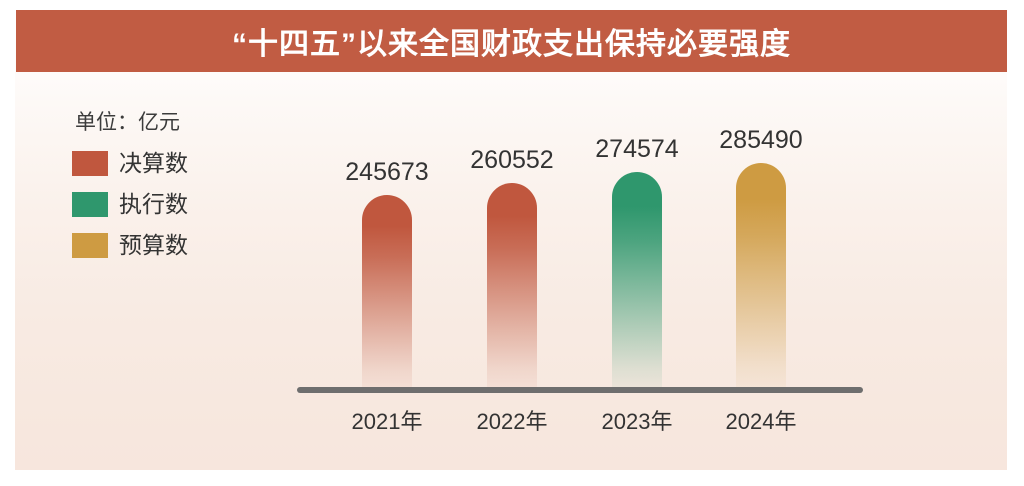 The height and width of the screenshot is (486, 1024). I want to click on legend: 决算数 执行数 预算数, so click(130, 212).